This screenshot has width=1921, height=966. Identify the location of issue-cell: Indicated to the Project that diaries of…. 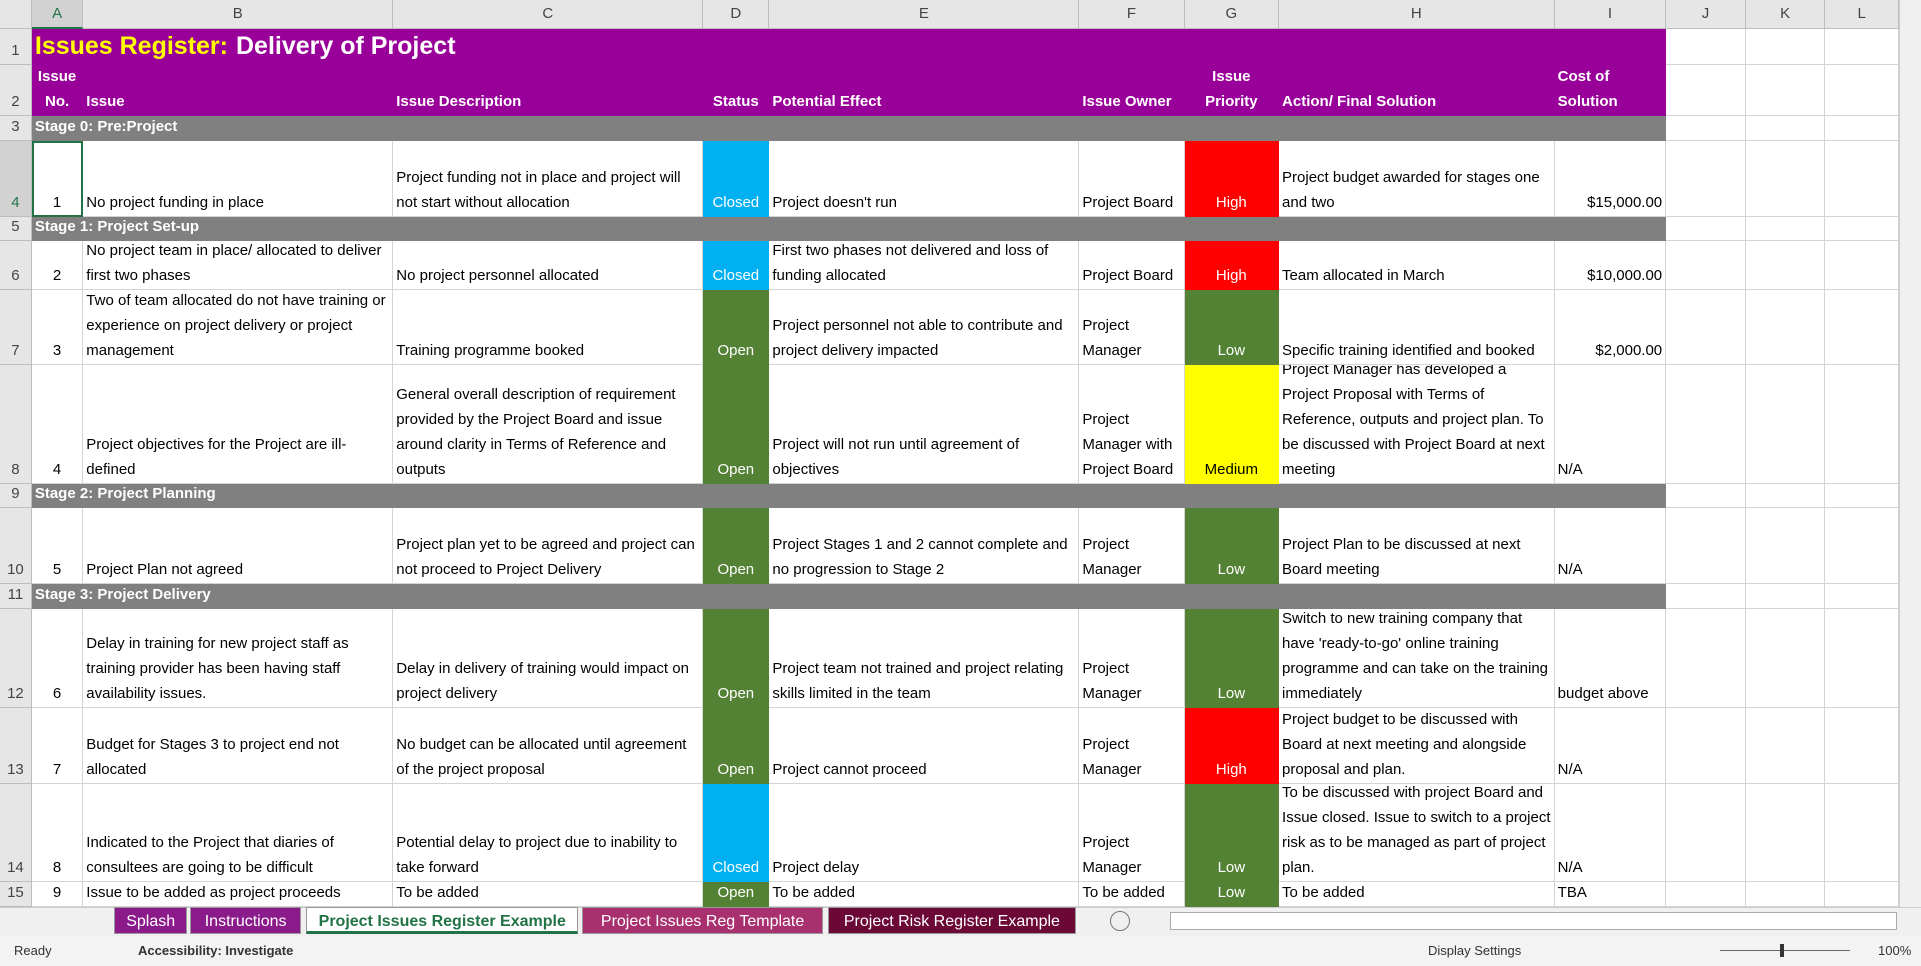
(238, 833).